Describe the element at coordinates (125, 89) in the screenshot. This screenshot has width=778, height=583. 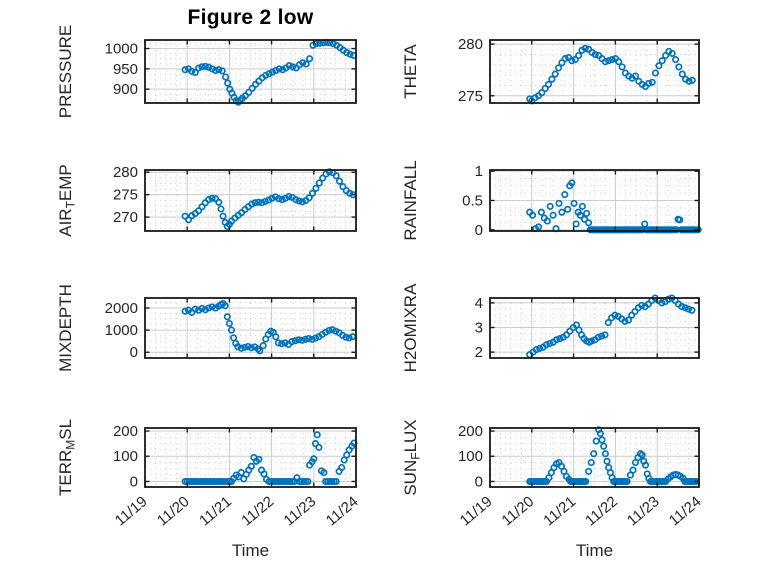
I see `y-tick-label: 900` at that location.